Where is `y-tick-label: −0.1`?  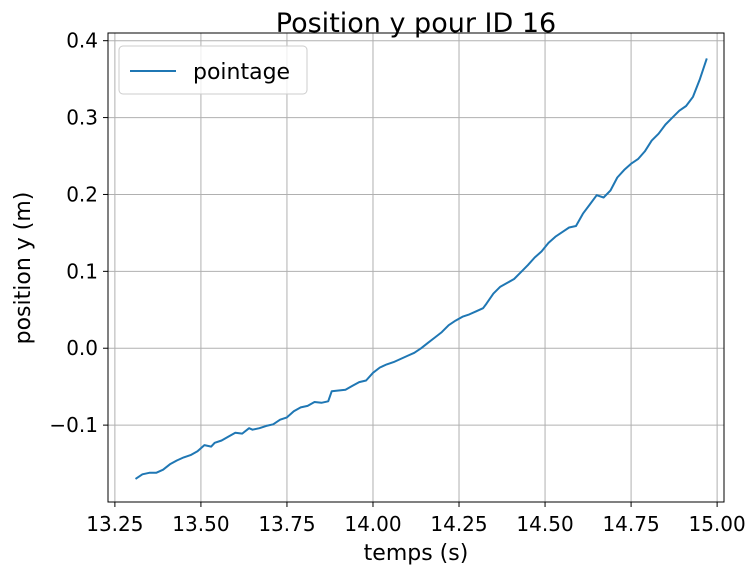
y-tick-label: −0.1 is located at coordinates (73, 425).